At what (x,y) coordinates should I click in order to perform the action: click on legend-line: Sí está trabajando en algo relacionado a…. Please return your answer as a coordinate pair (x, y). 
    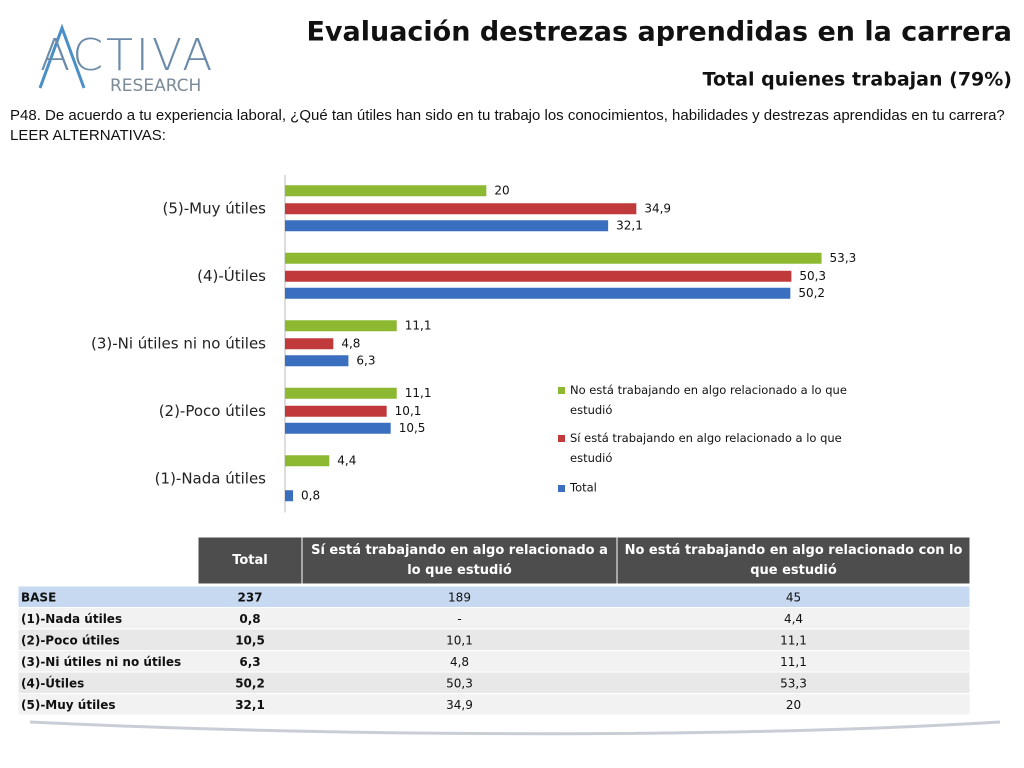
    Looking at the image, I should click on (706, 438).